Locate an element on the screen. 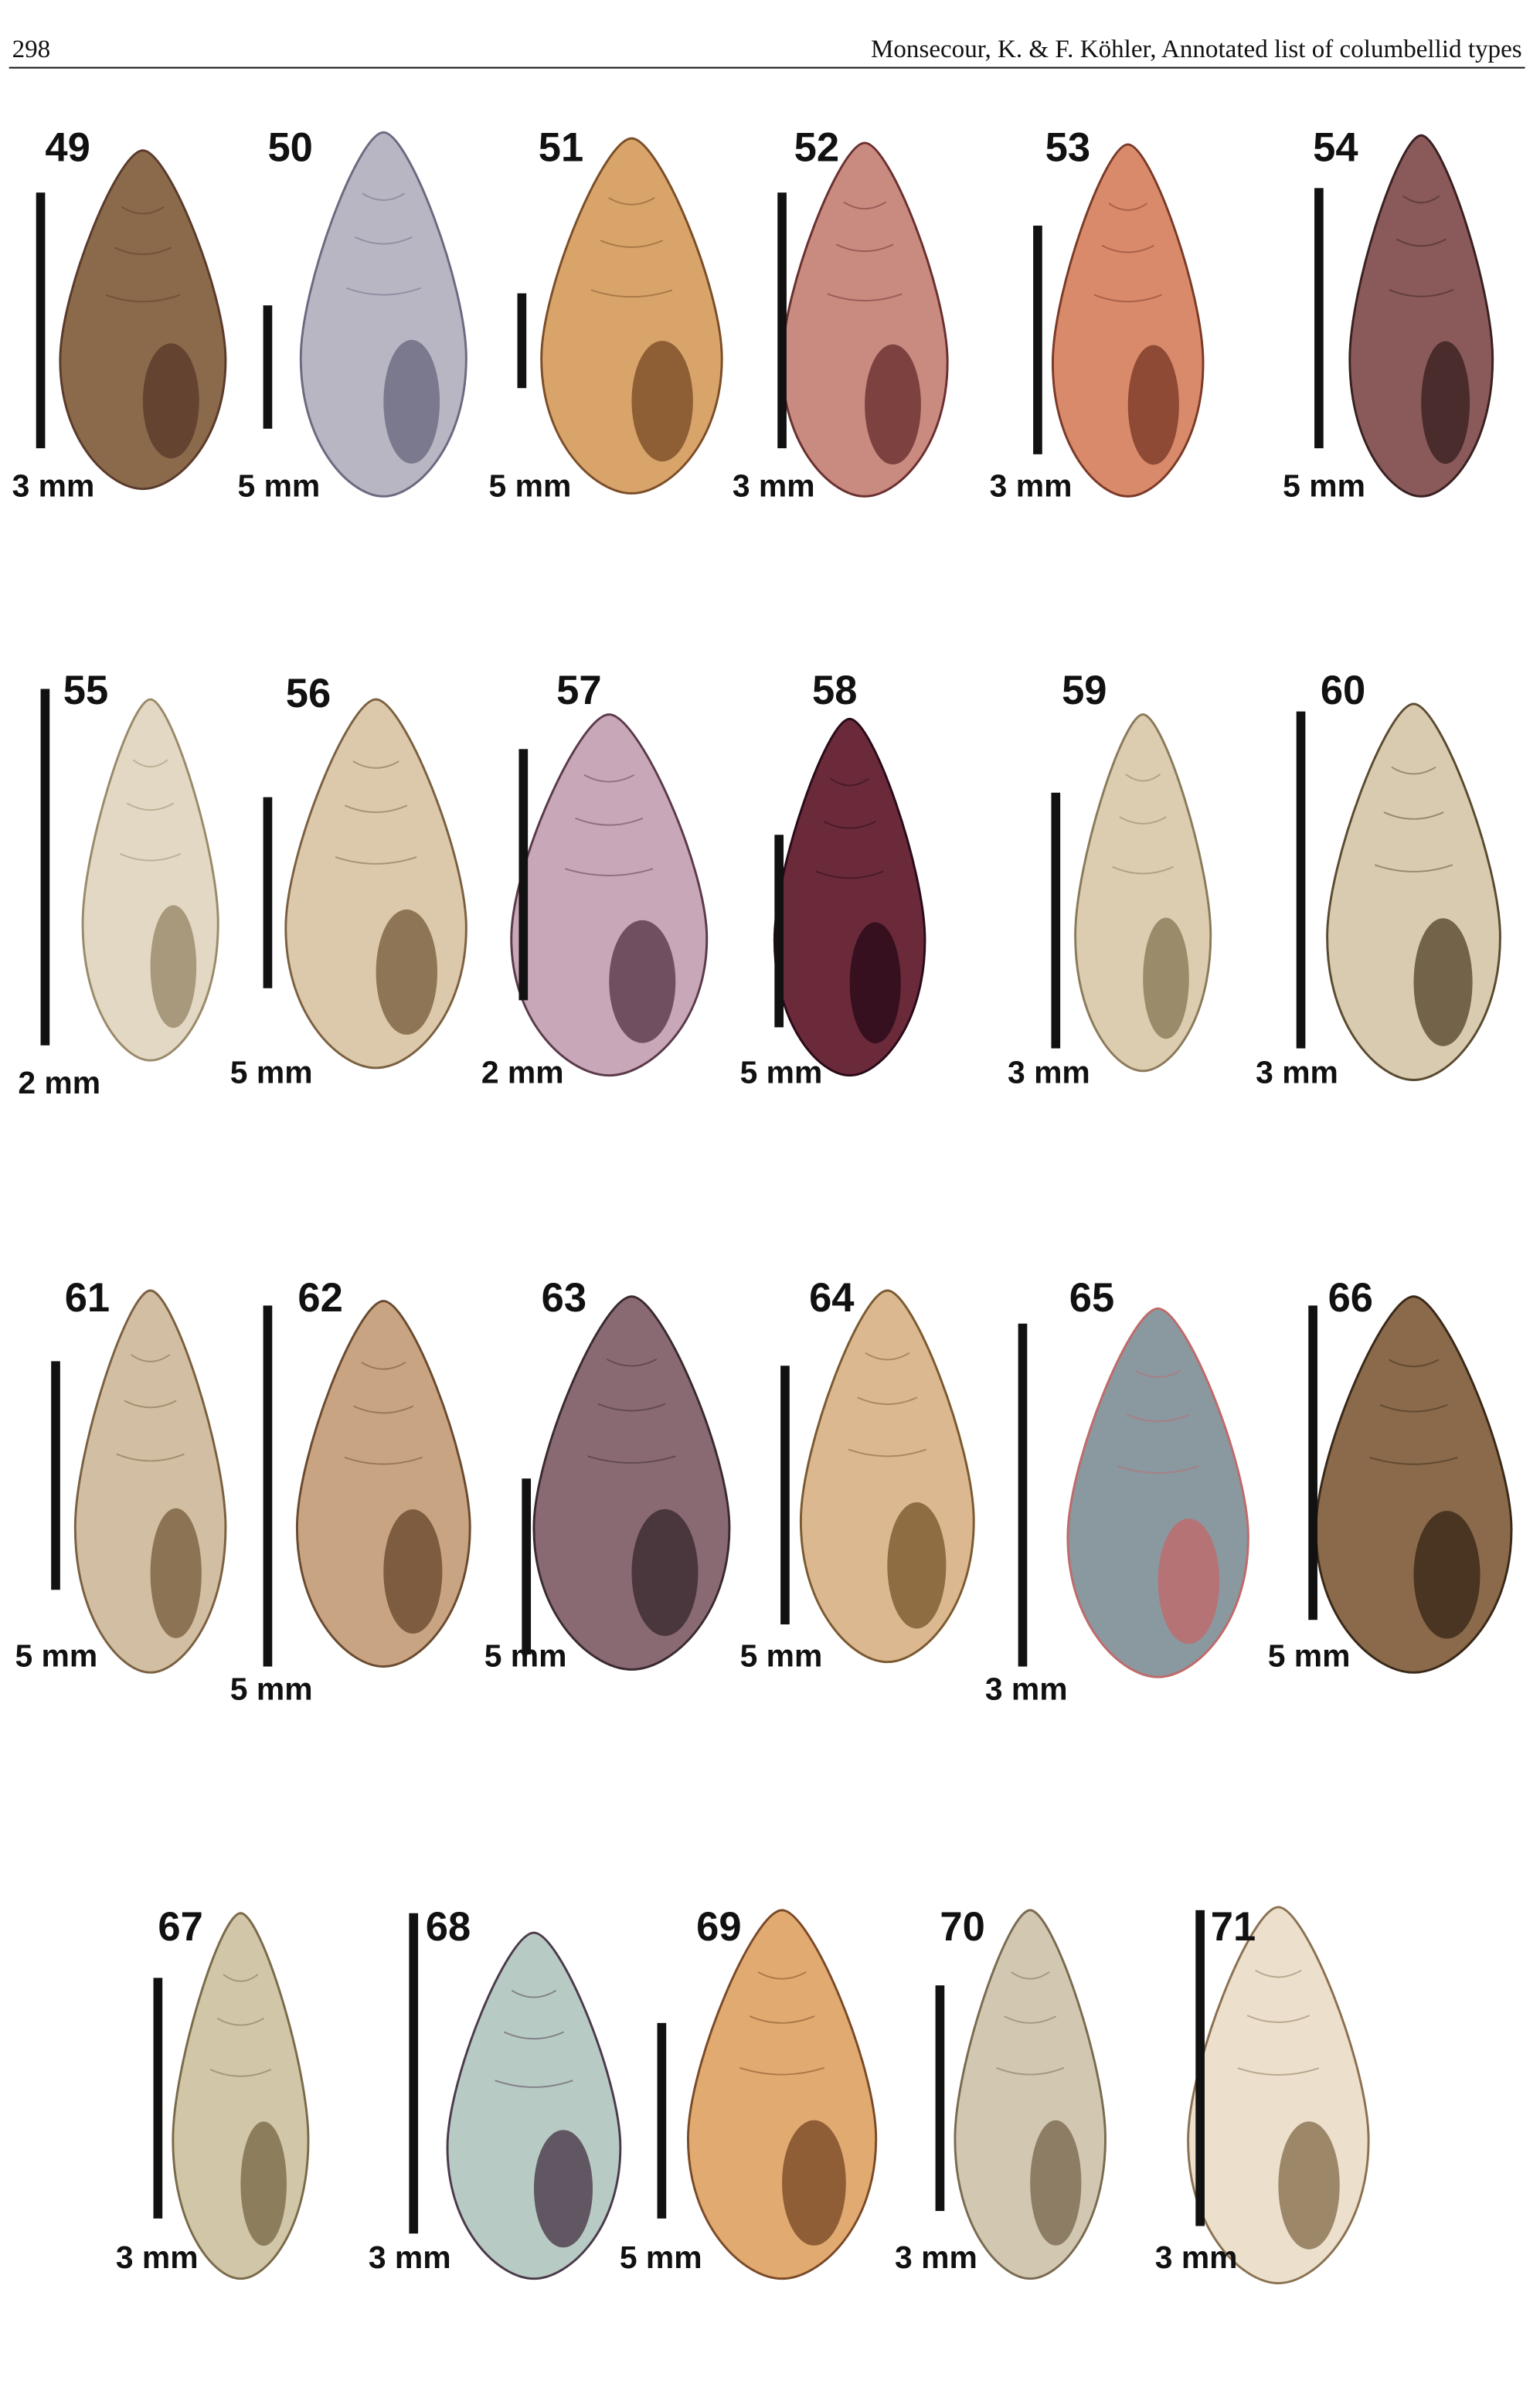 The image size is (1540, 2384). specimen-figure: 67 3 mm is located at coordinates (213, 2092).